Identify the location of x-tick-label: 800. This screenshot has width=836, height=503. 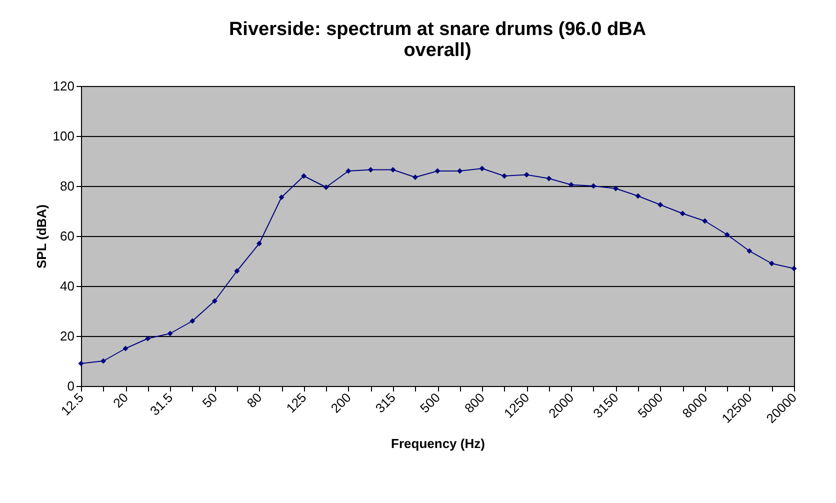
(475, 403).